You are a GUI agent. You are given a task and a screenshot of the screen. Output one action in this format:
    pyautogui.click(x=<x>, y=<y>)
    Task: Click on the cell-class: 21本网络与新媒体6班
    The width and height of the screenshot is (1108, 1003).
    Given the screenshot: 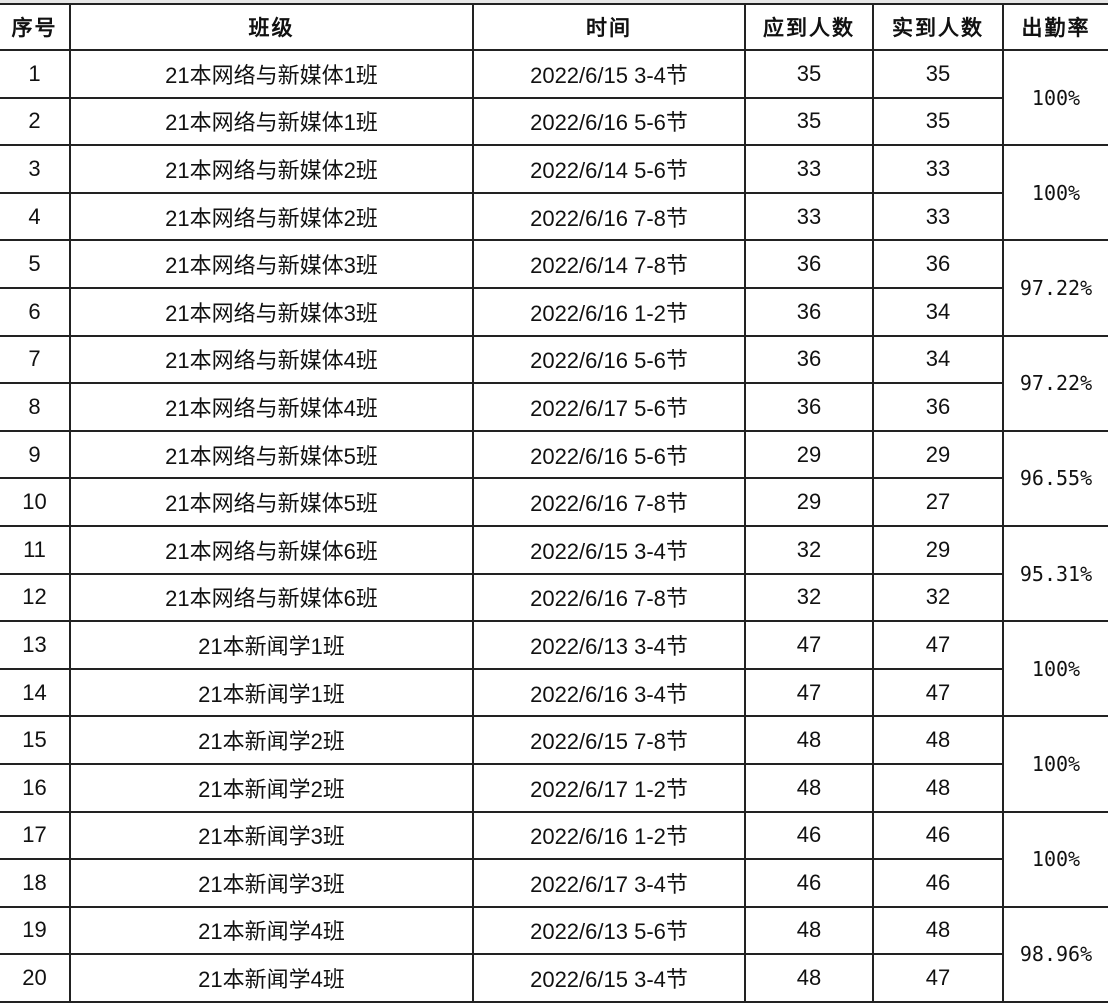 What is the action you would take?
    pyautogui.click(x=271, y=597)
    